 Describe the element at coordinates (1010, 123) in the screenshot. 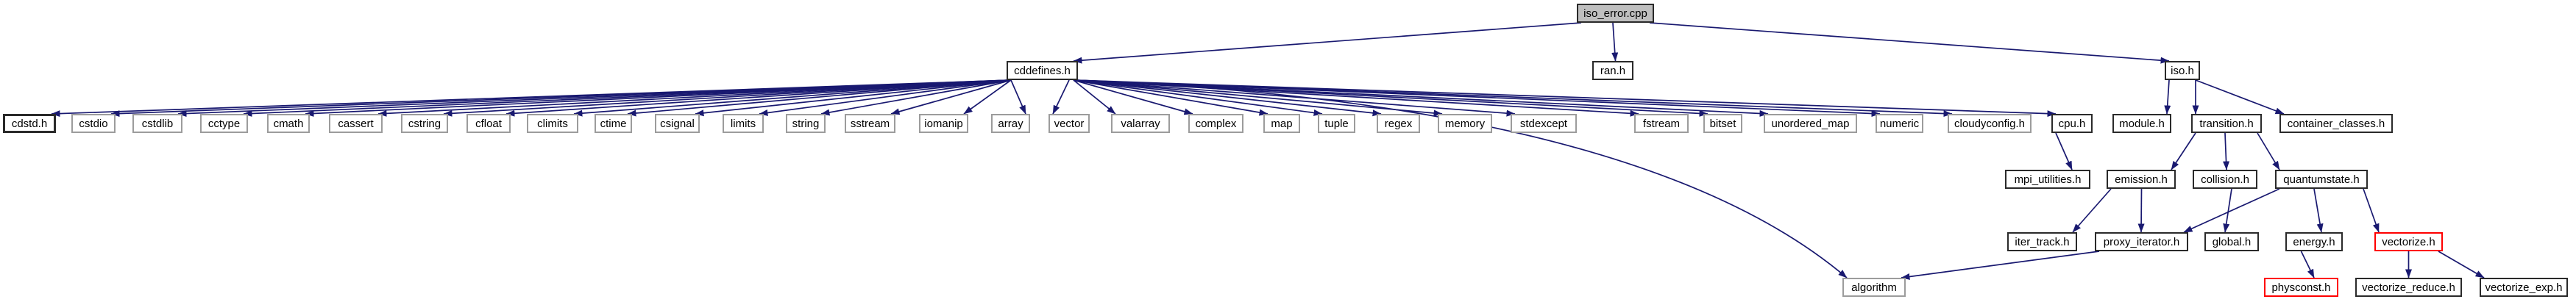

I see `node-array: array` at that location.